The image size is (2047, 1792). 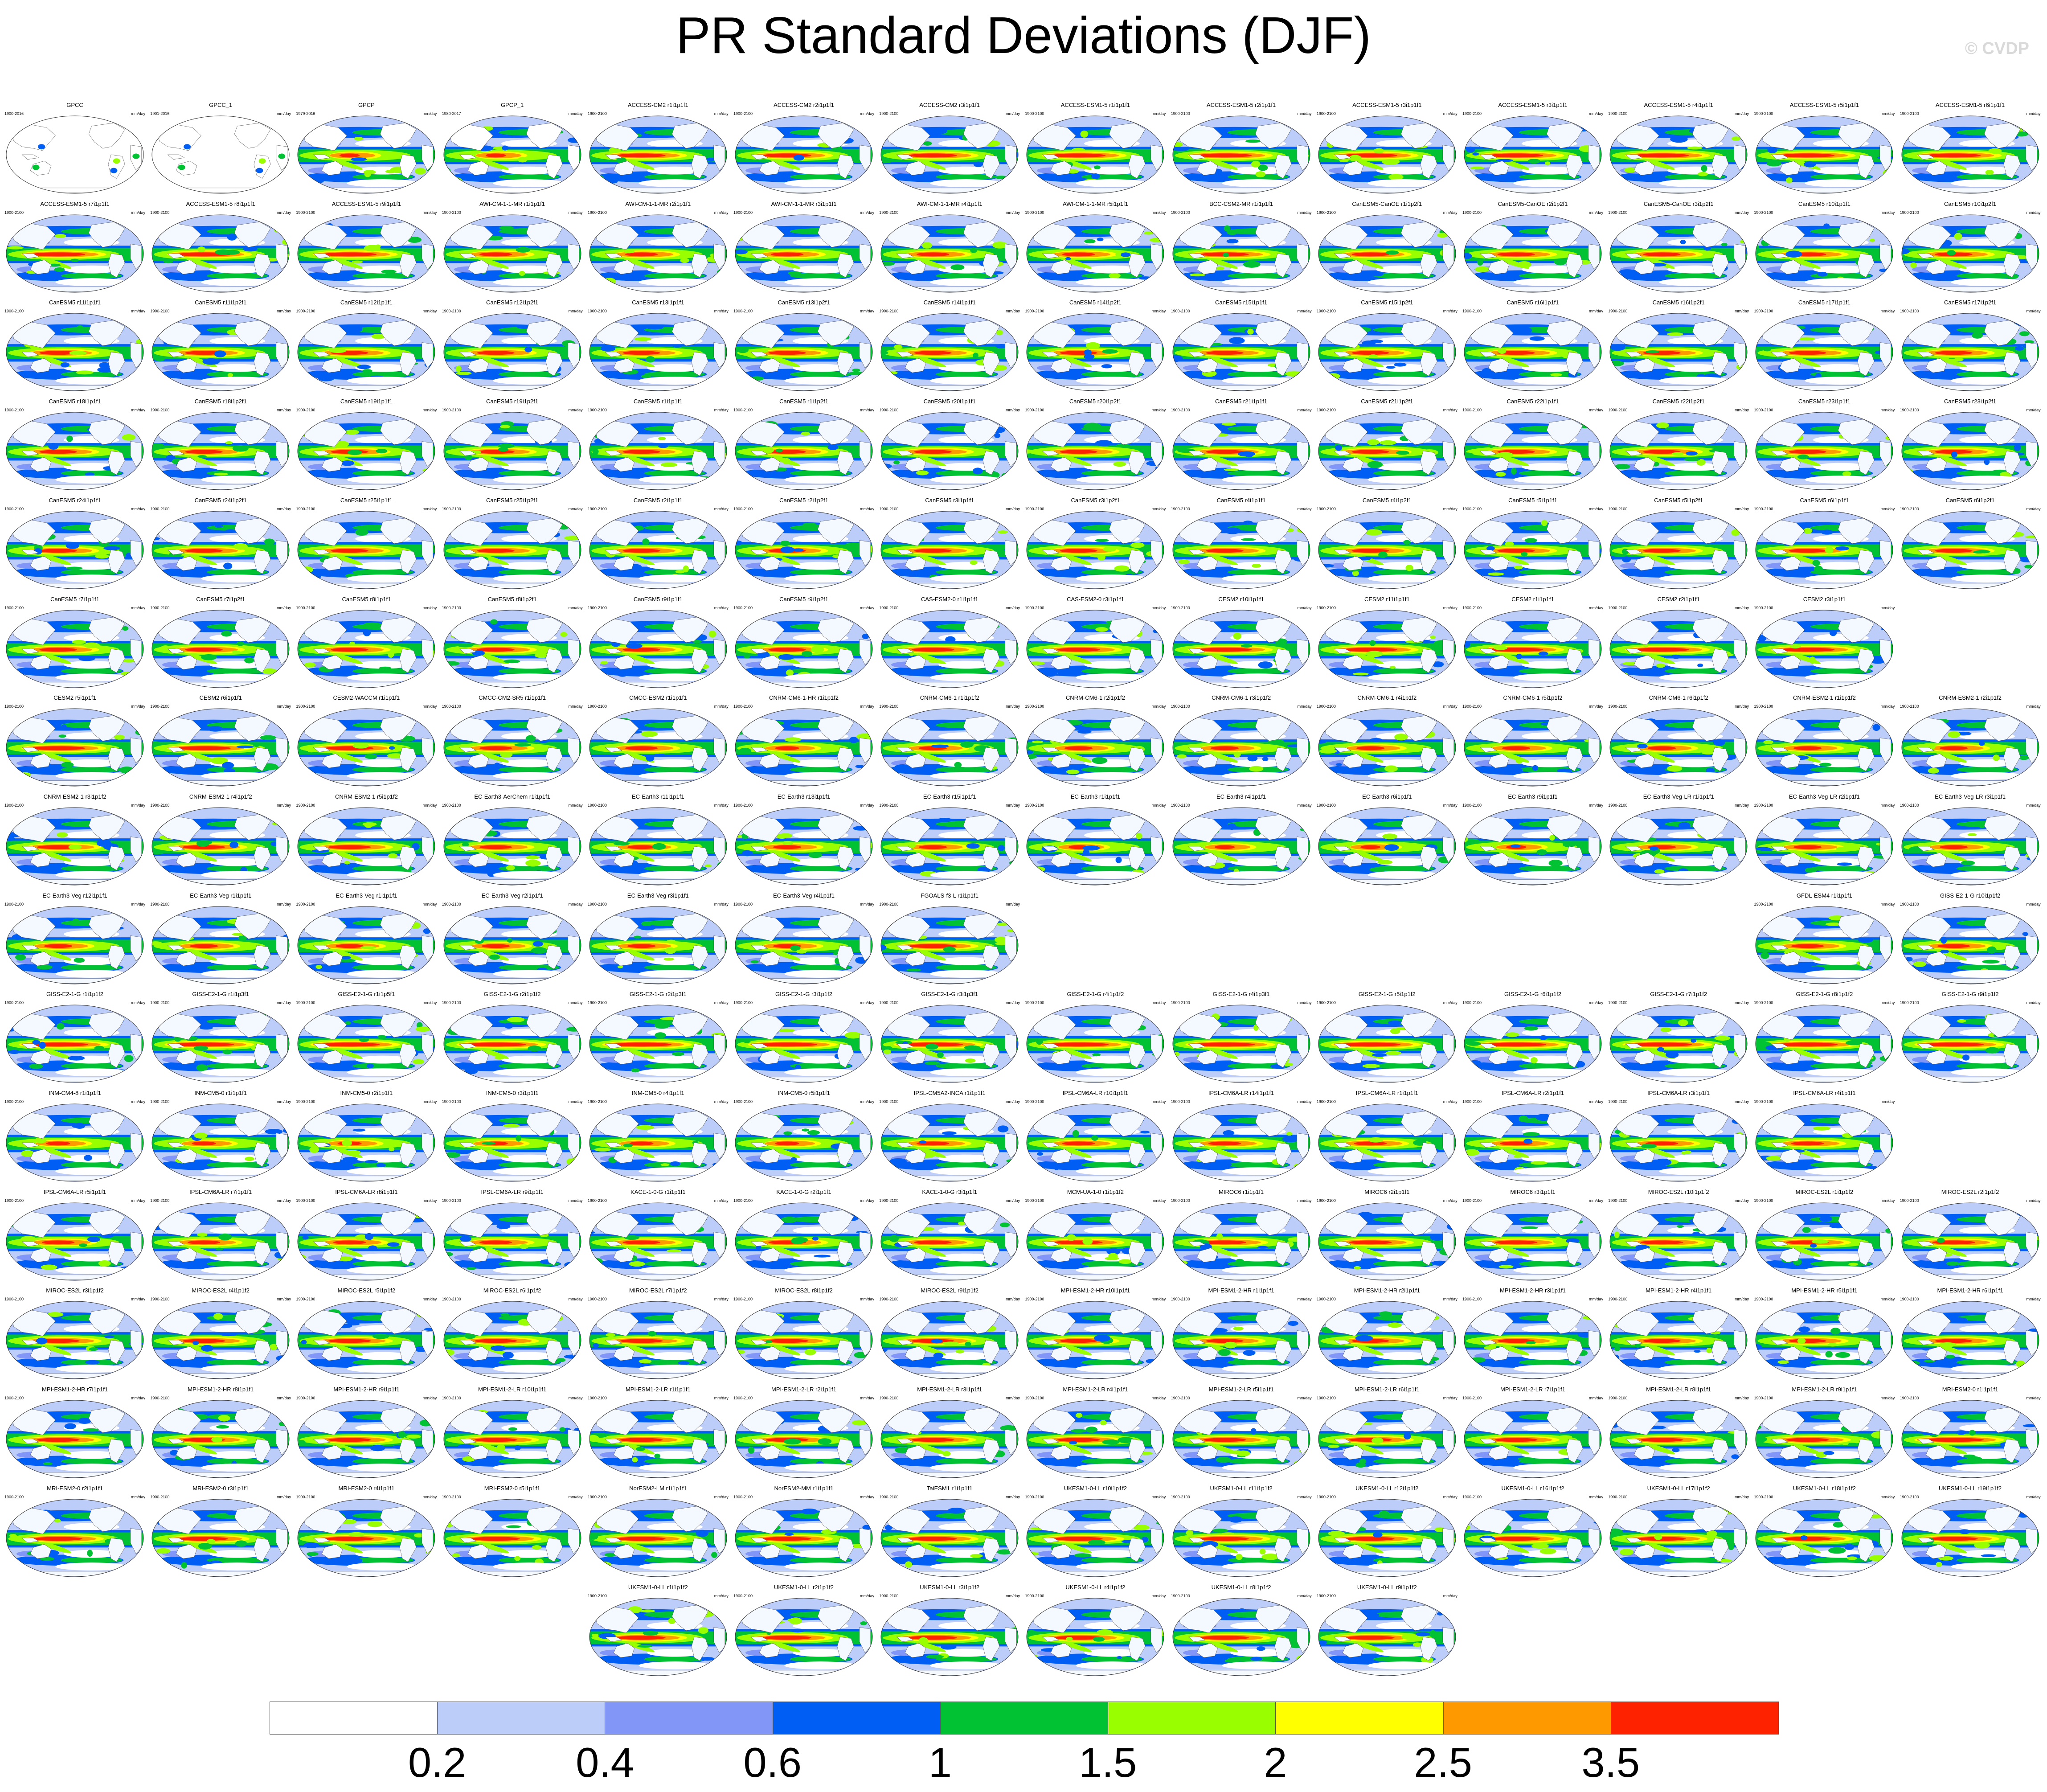 What do you see at coordinates (220, 1140) in the screenshot?
I see `map-panel: INM-CM5-0 r1i1p1f1 1900-2100 mm/day` at bounding box center [220, 1140].